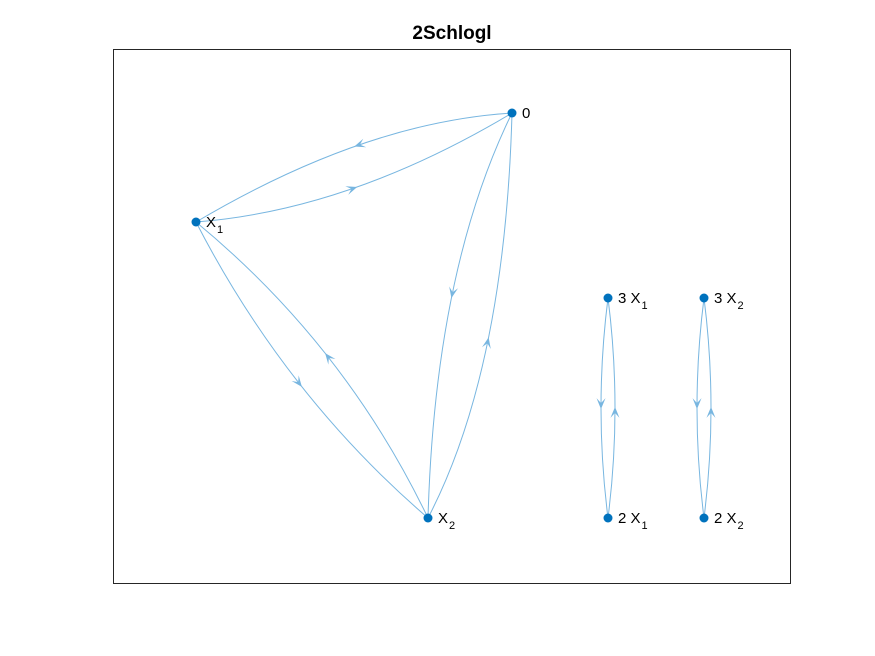 This screenshot has height=656, width=875. What do you see at coordinates (729, 301) in the screenshot?
I see `node-label-three_x2: 3 X2` at bounding box center [729, 301].